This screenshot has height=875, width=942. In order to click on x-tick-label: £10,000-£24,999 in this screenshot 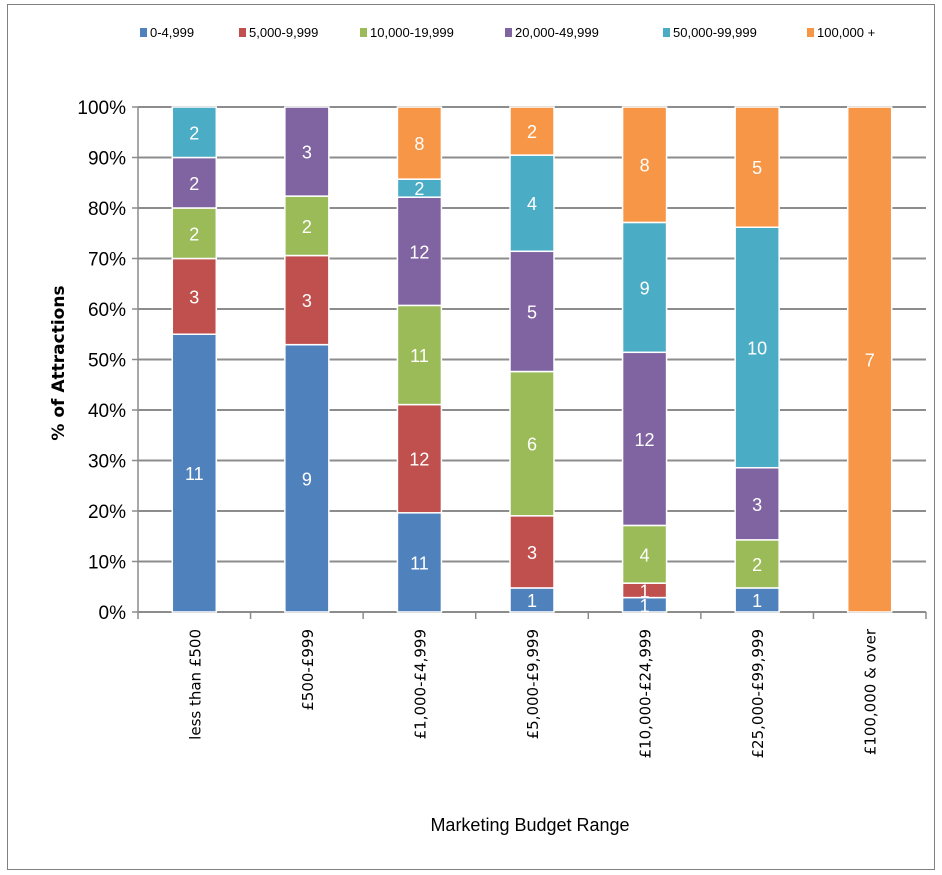, I will do `click(646, 693)`.